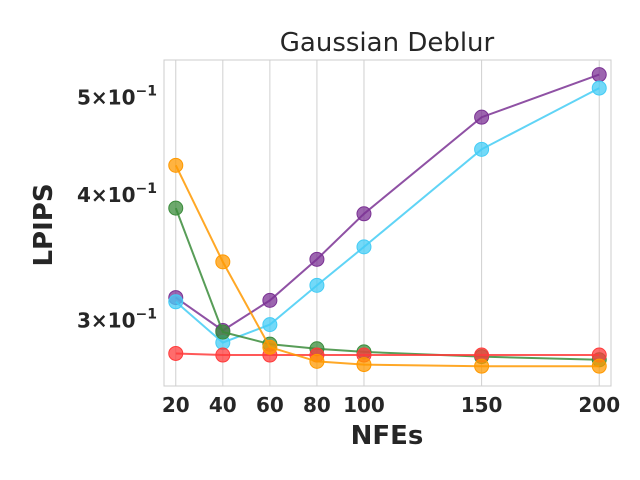  What do you see at coordinates (364, 405) in the screenshot?
I see `x-tick-label: 100` at bounding box center [364, 405].